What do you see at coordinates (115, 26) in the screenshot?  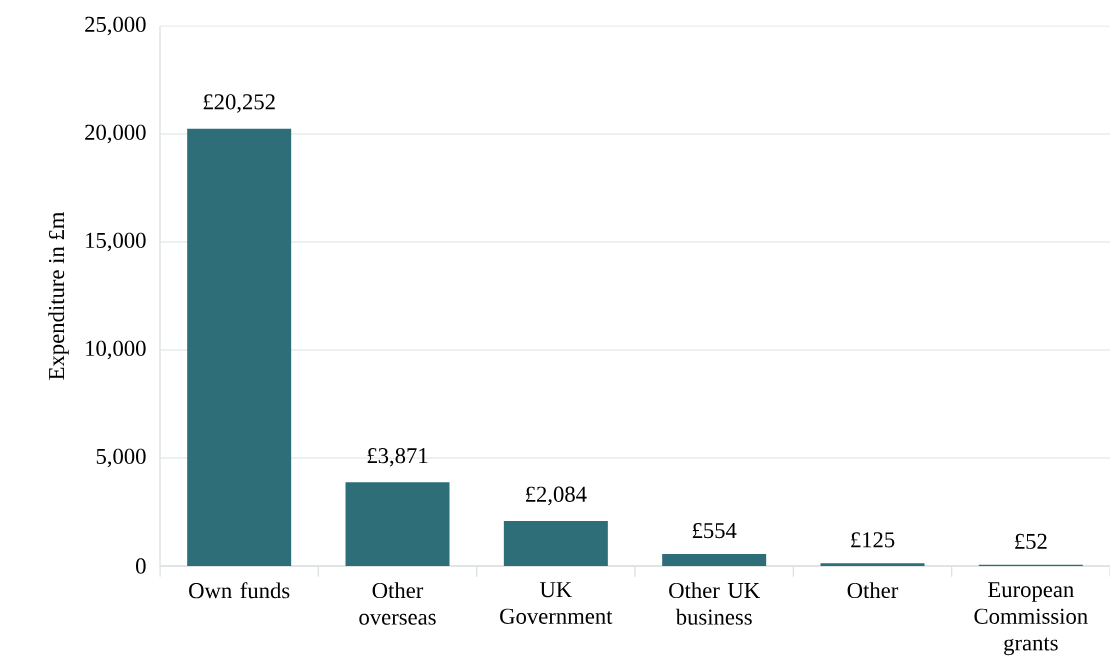 I see `y-tick-label: 25,000` at bounding box center [115, 26].